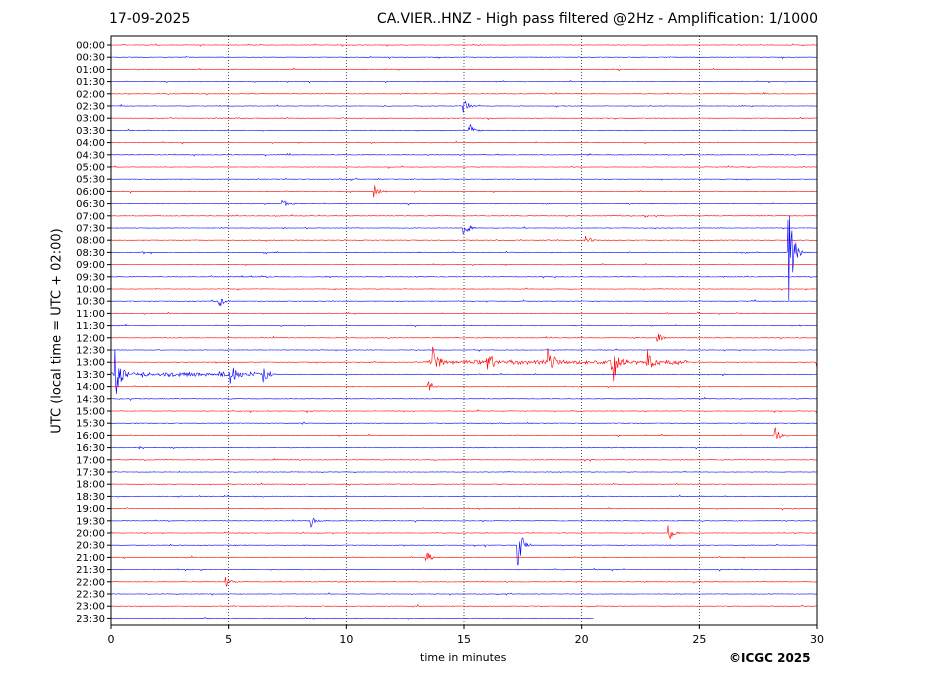 This screenshot has width=927, height=696. Describe the element at coordinates (111, 639) in the screenshot. I see `x-tick-label: 0` at that location.